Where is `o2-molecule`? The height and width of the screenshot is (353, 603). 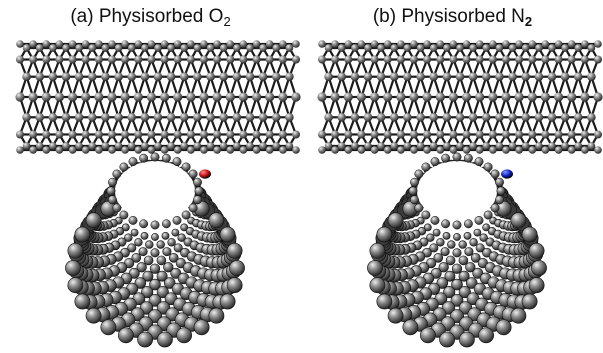
o2-molecule is located at coordinates (205, 174).